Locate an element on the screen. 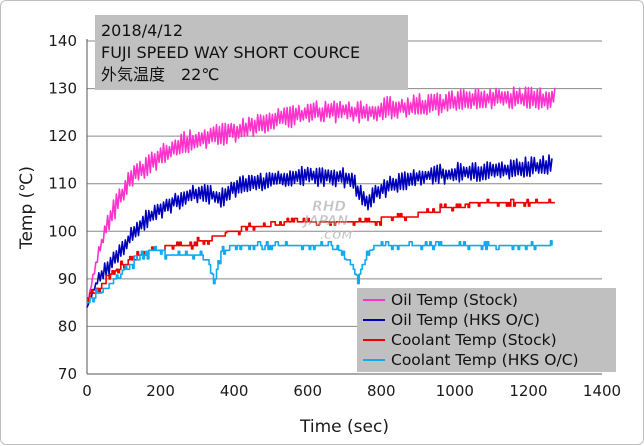  legend-label-2: Coolant Temp (Stock) is located at coordinates (474, 340).